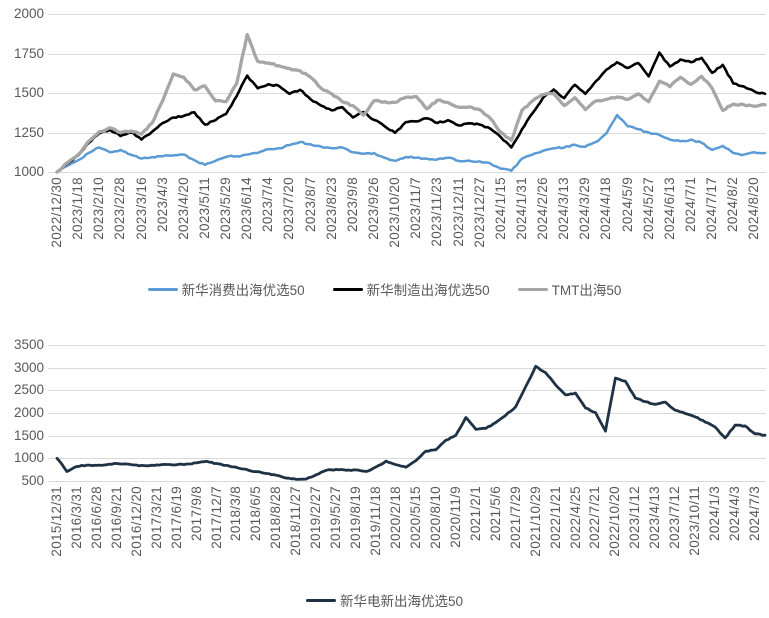  I want to click on legend-item: 新华制造出海优选50, so click(411, 289).